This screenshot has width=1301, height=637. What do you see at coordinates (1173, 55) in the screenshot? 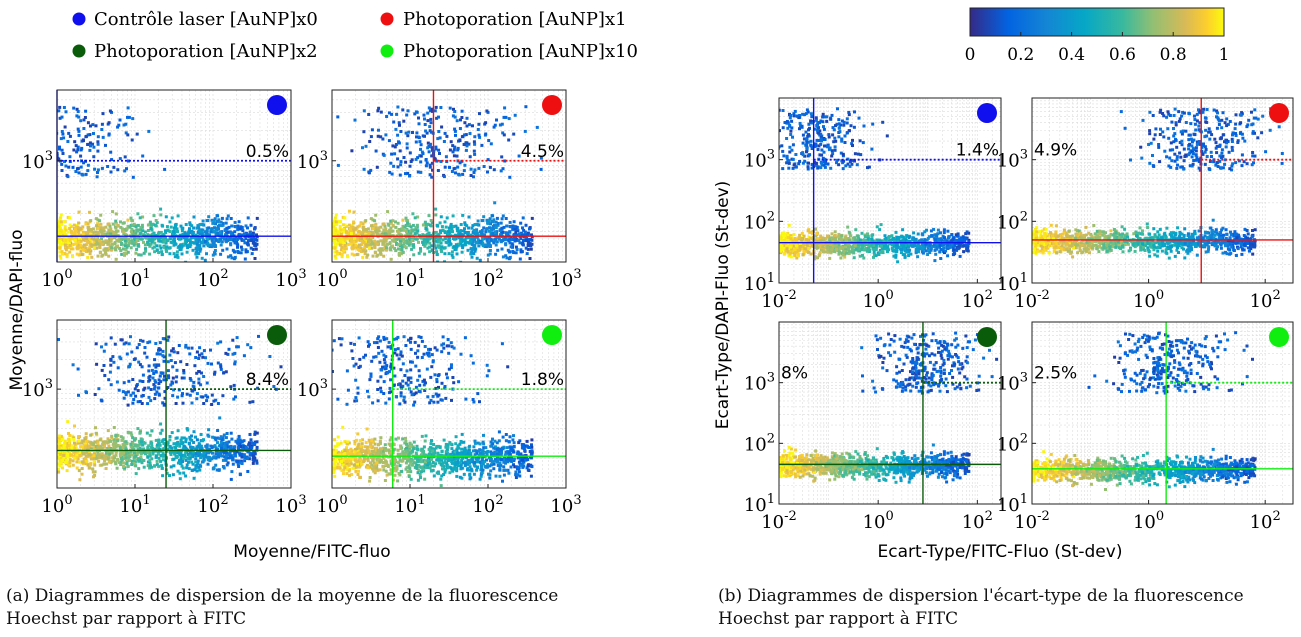
I see `colorbar-tick-label: 0.8` at bounding box center [1173, 55].